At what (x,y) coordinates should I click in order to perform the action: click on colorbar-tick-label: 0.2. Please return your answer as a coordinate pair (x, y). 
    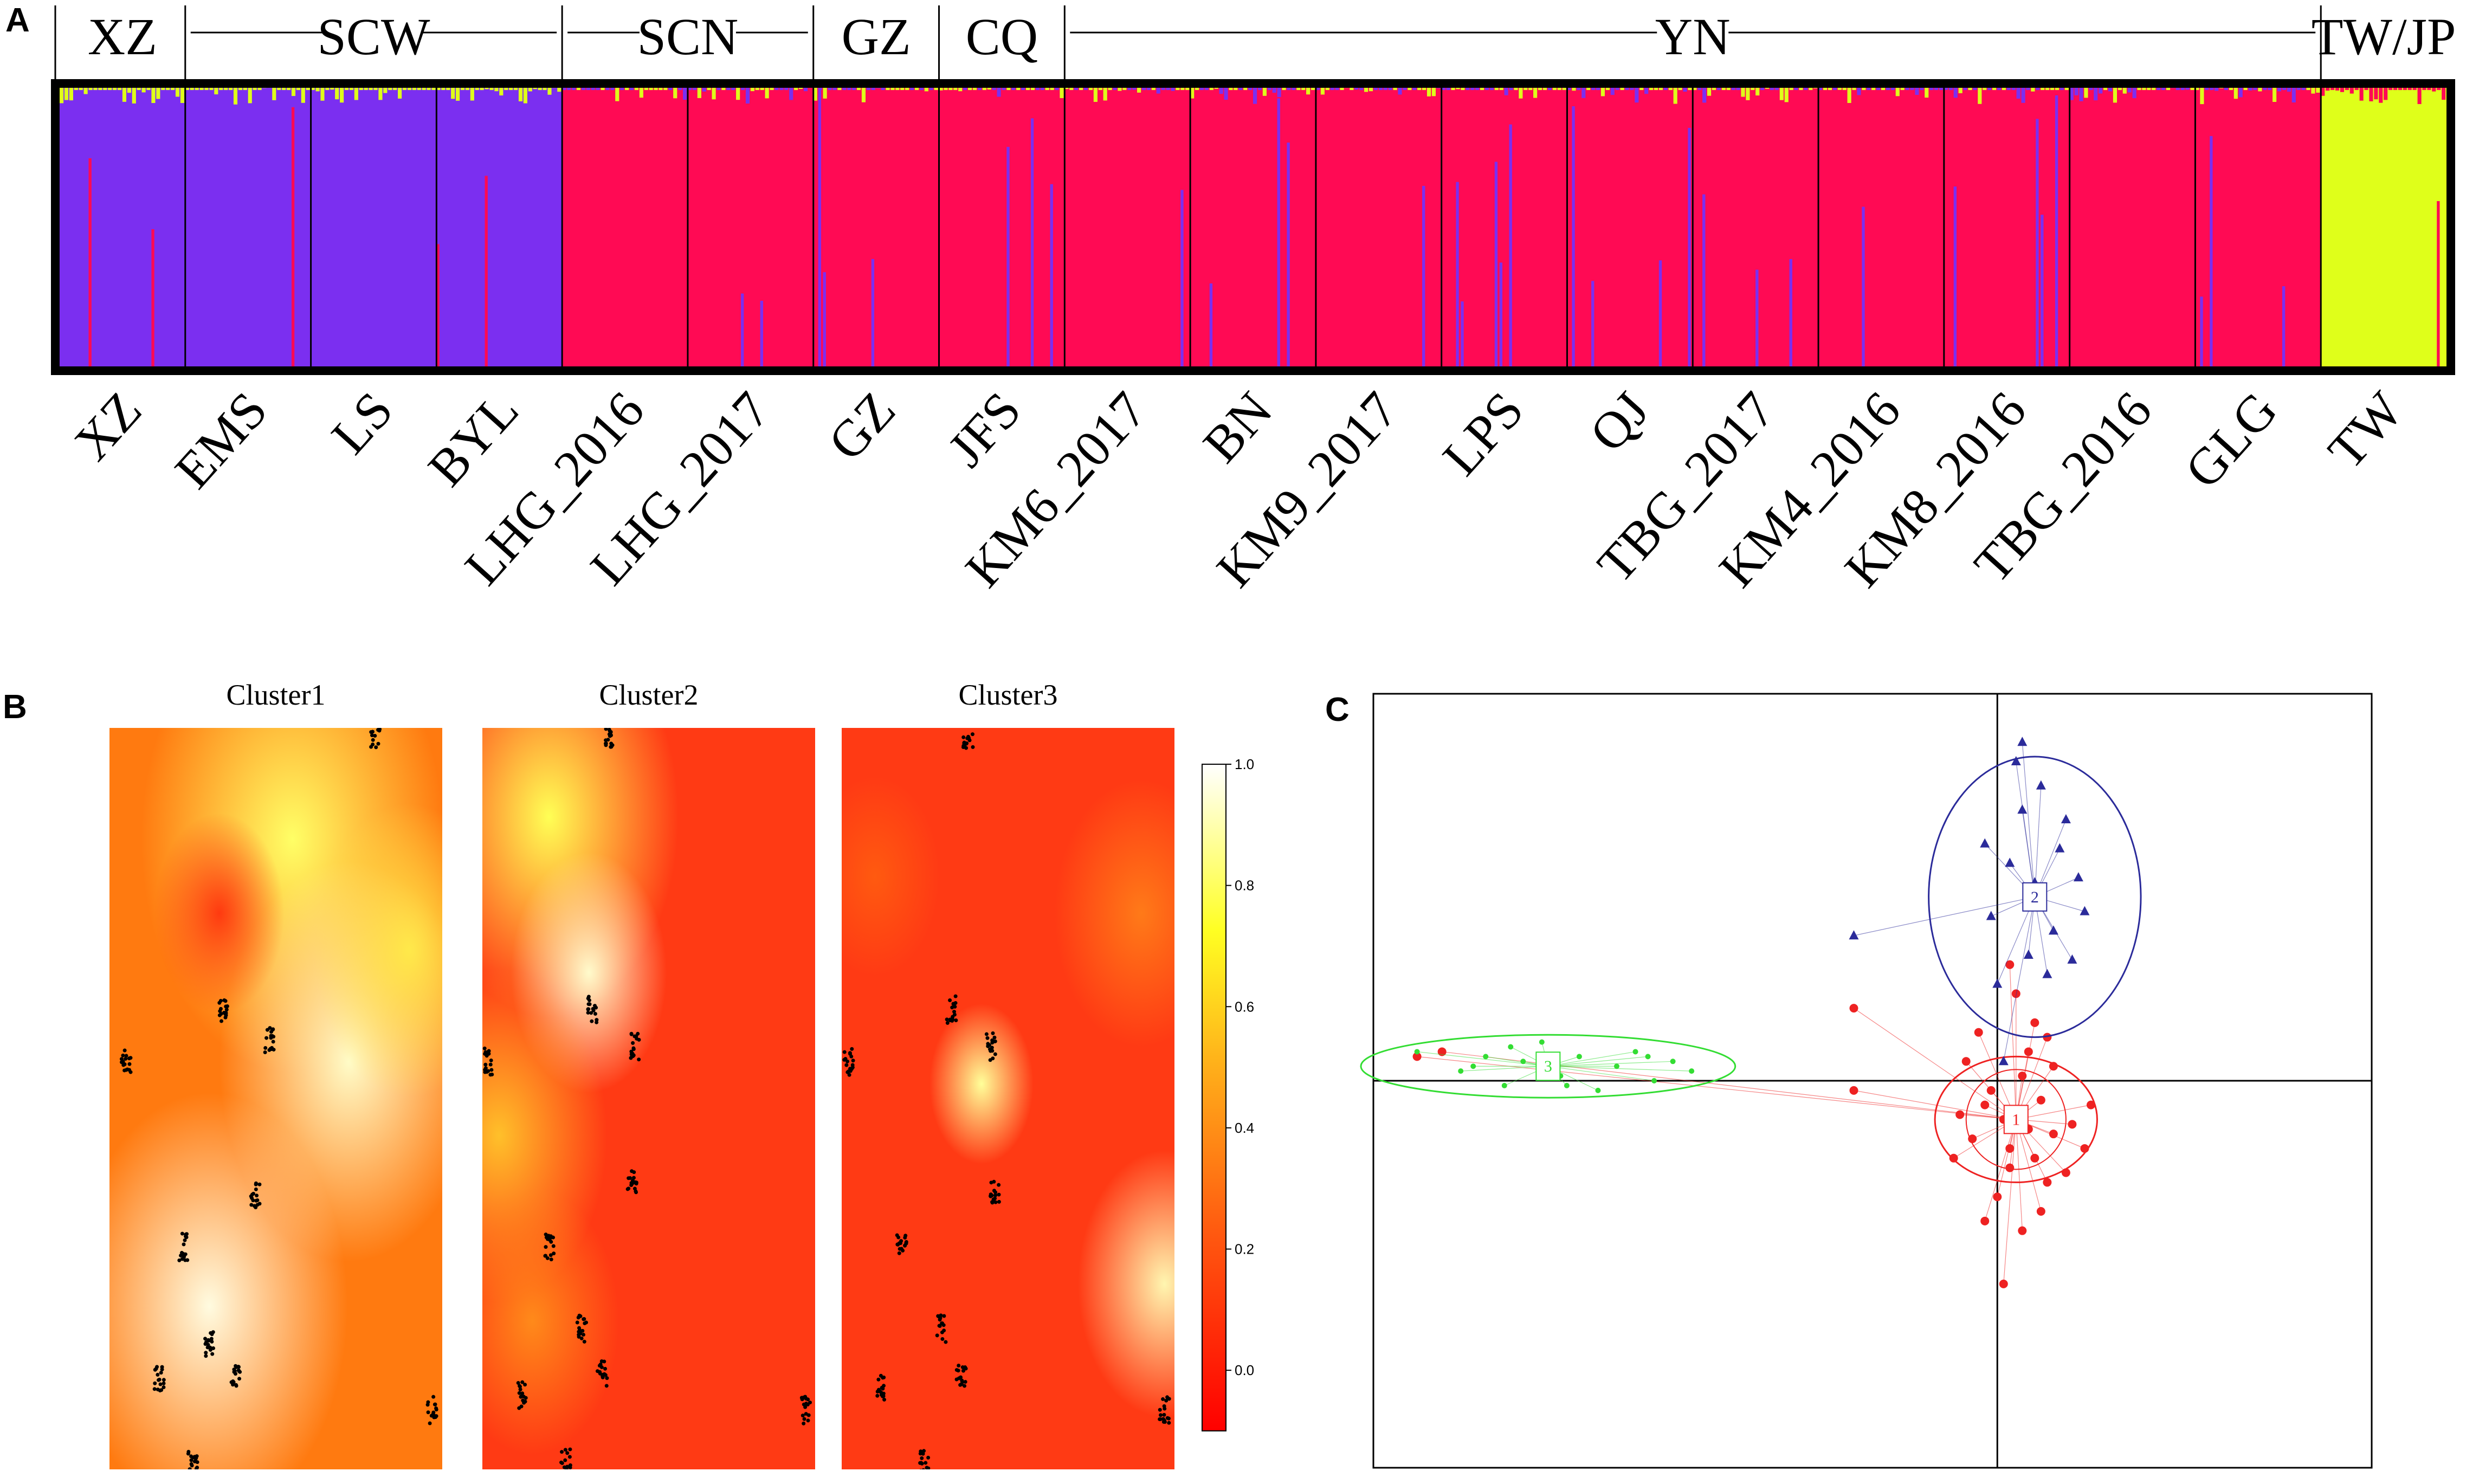
    Looking at the image, I should click on (1245, 1249).